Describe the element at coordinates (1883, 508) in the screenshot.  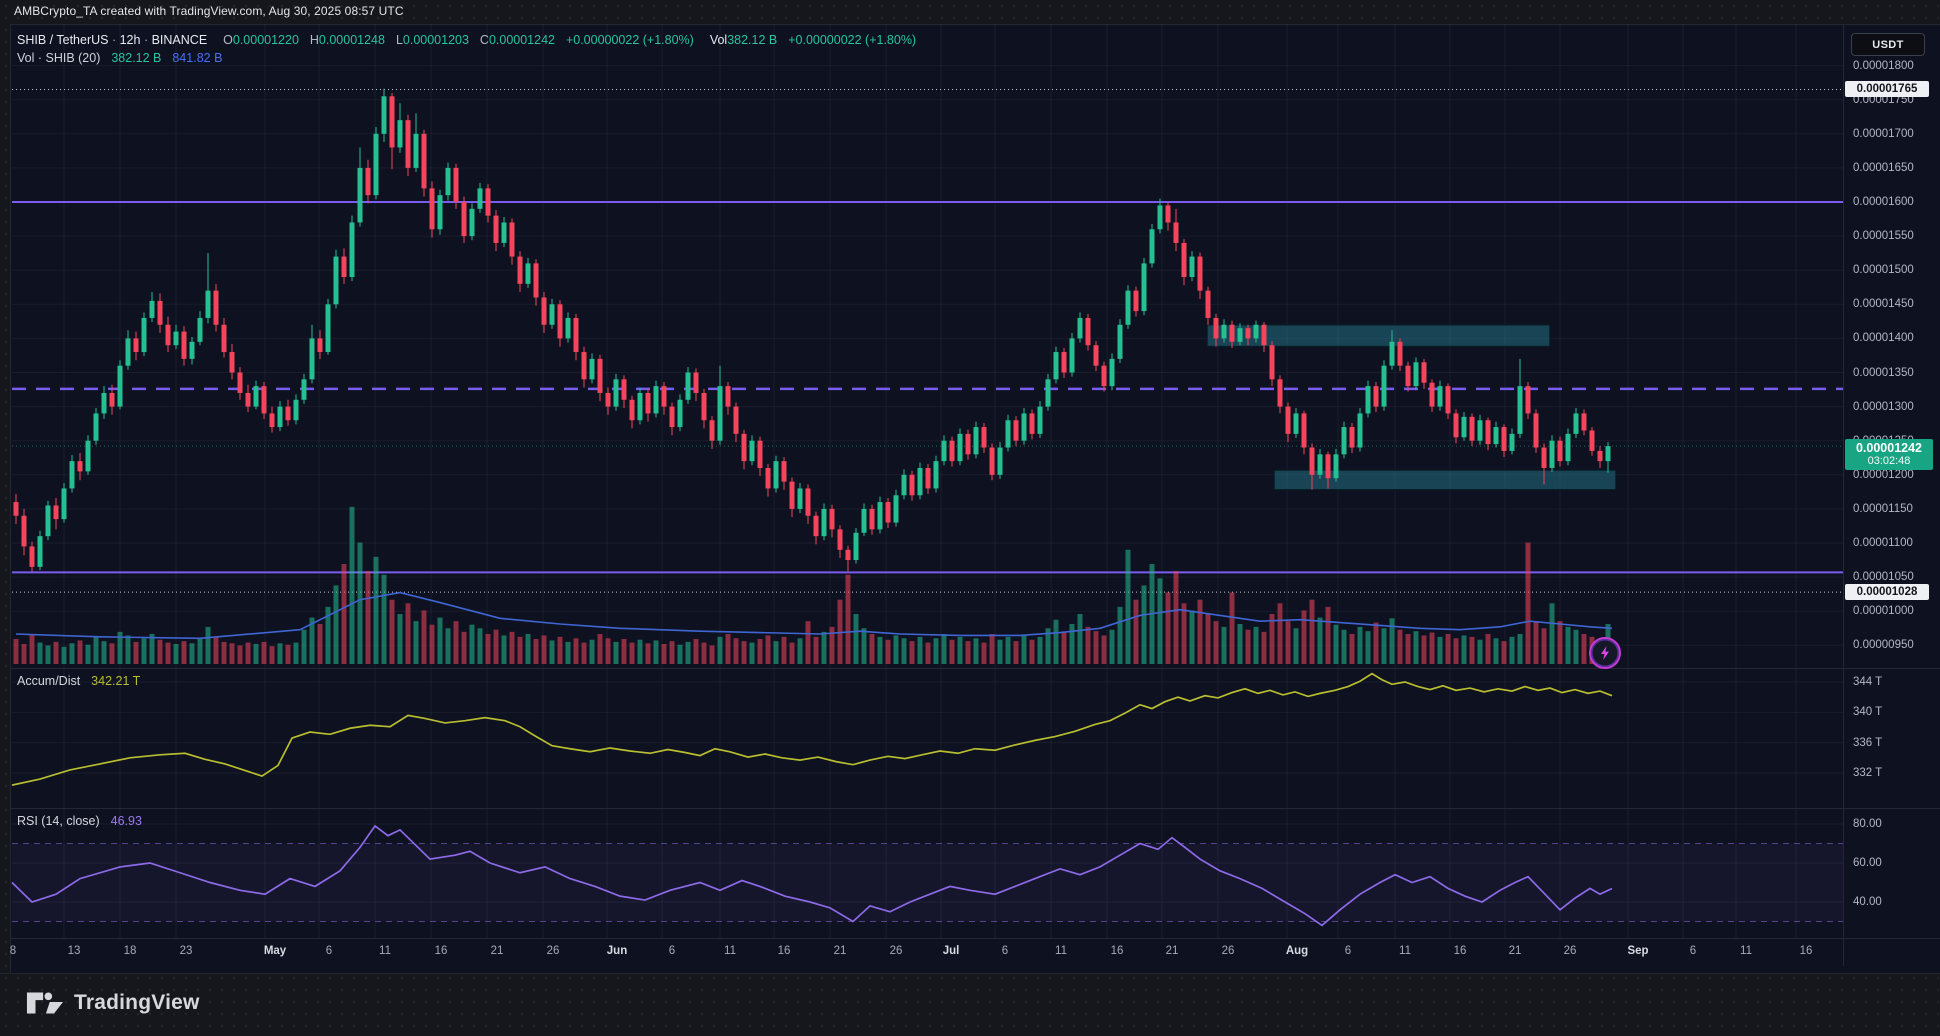
I see `price-axis-label: 0.00001150` at that location.